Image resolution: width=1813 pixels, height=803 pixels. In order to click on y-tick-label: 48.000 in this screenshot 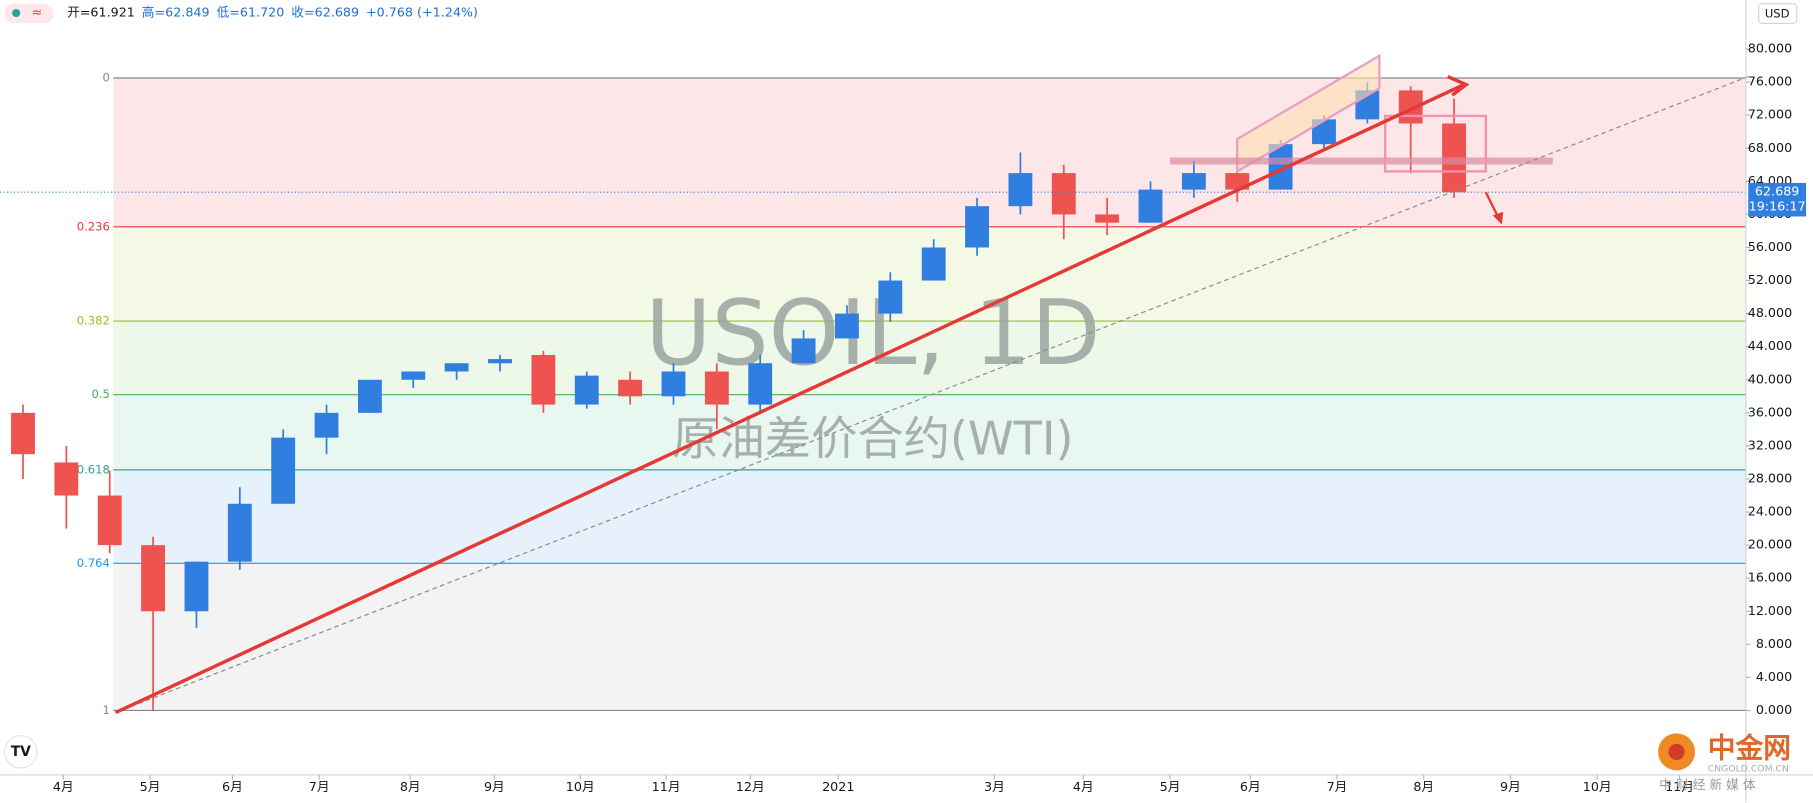, I will do `click(1770, 312)`.